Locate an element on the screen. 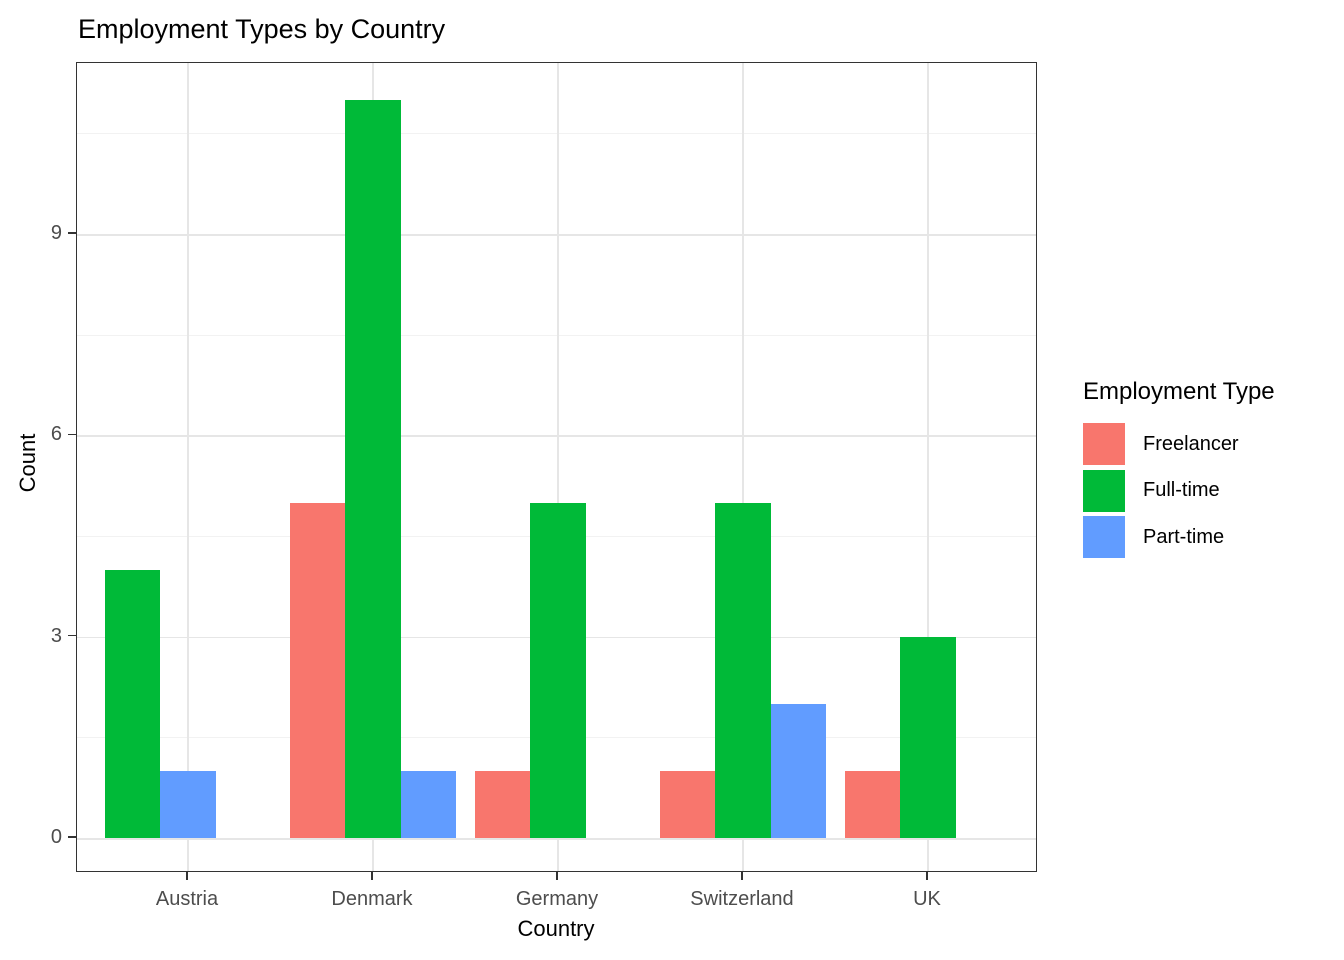 This screenshot has width=1344, height=960. chart-title: Employment Types by Country is located at coordinates (262, 29).